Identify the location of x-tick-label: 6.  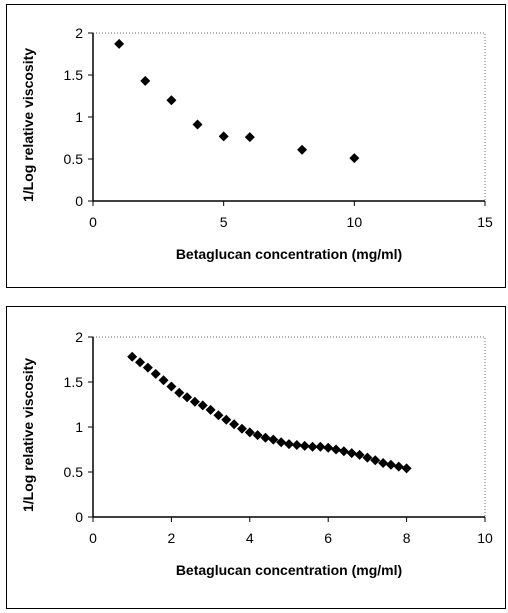
(328, 538).